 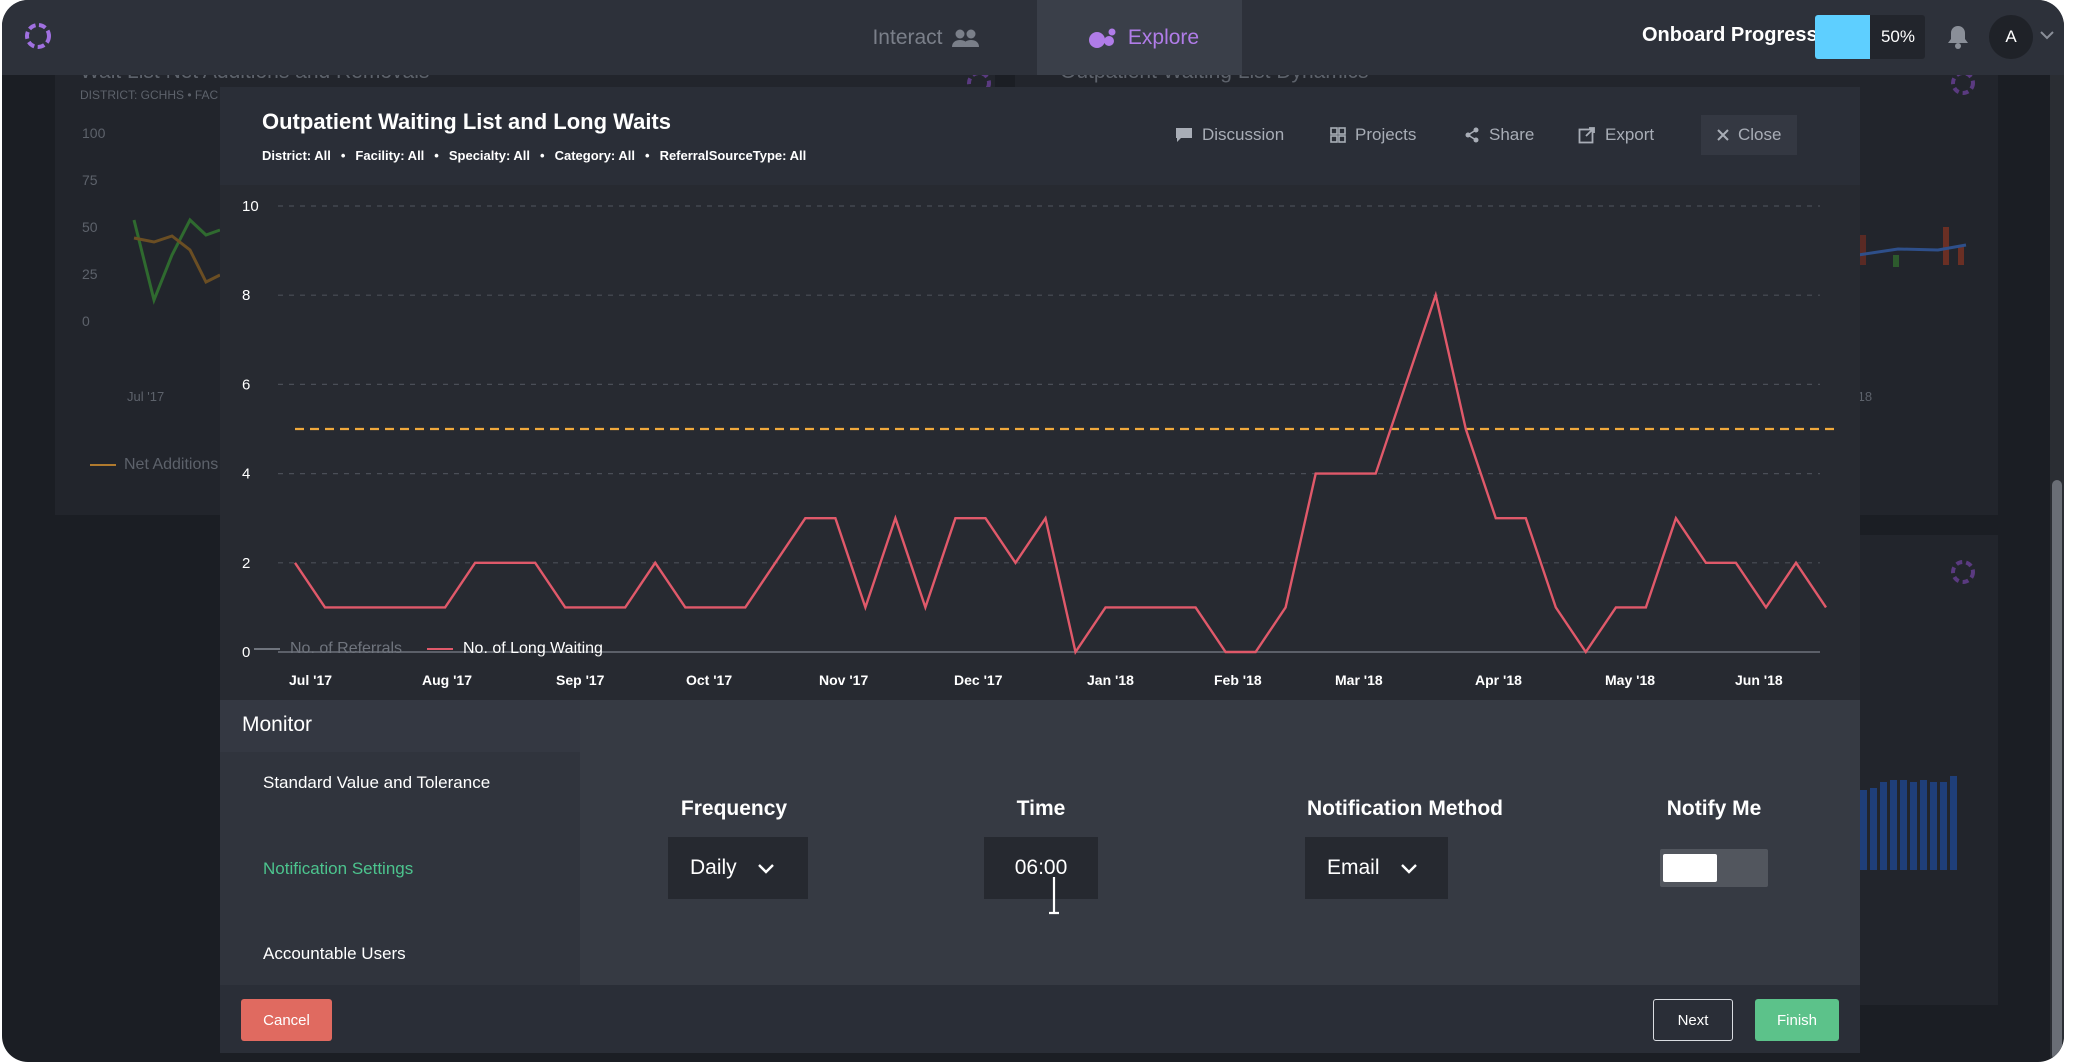 I want to click on legend-item-long-waiting: No. of Long Waiting, so click(x=515, y=649).